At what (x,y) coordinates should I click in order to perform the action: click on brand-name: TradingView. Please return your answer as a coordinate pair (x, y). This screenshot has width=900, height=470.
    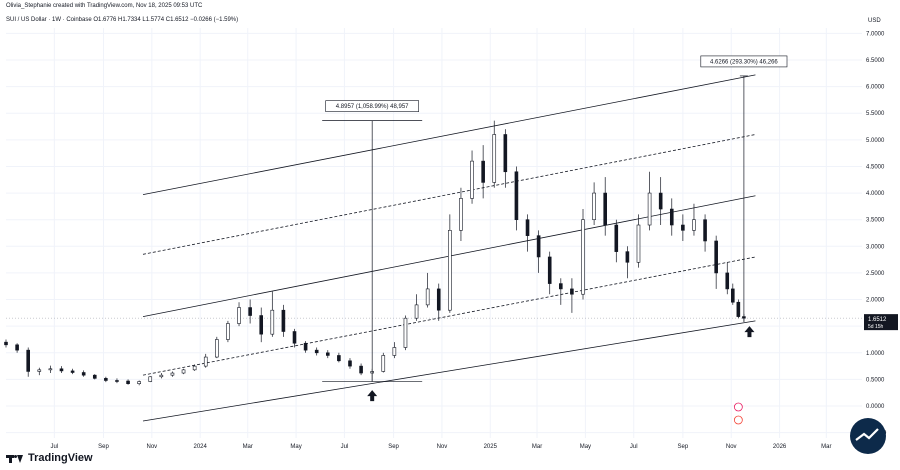
    Looking at the image, I should click on (60, 458).